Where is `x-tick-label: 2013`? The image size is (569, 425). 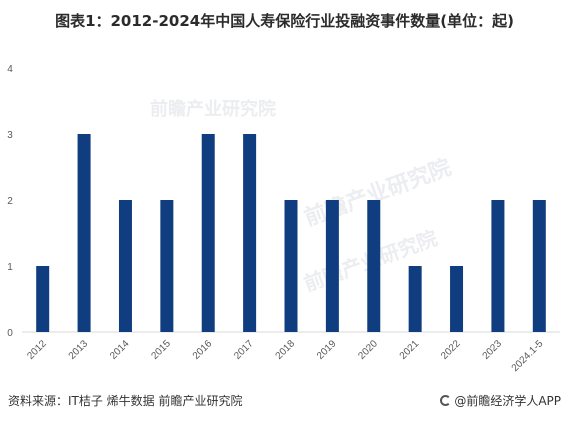 x-tick-label: 2013 is located at coordinates (79, 350).